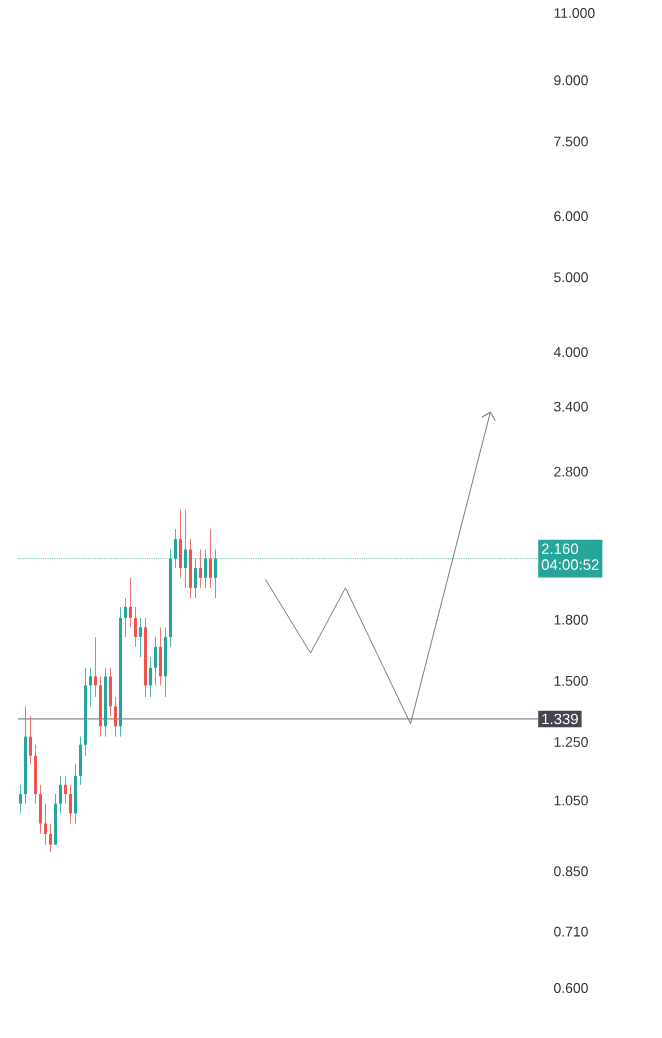 Image resolution: width=662 pixels, height=1038 pixels. Describe the element at coordinates (571, 141) in the screenshot. I see `y-tick-label: 7.500` at that location.